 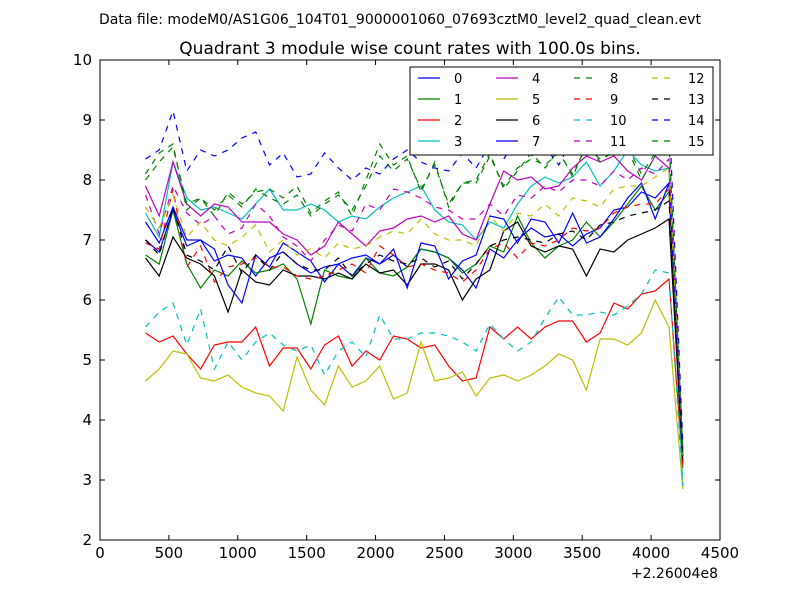 I want to click on legend-label-1: 1, so click(x=458, y=100).